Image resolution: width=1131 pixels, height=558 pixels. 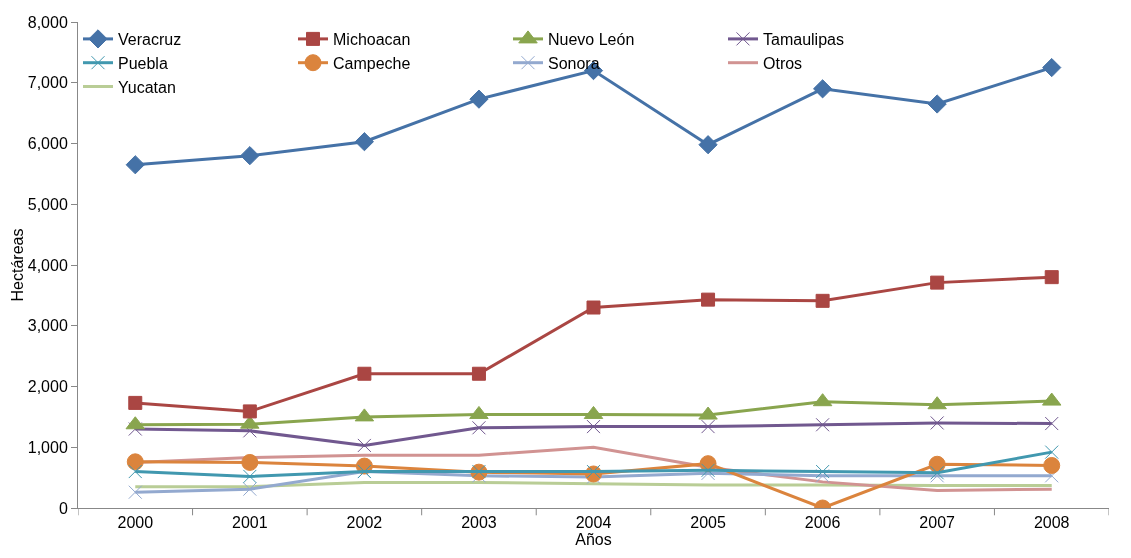 I want to click on y-tick-label: 3,000, so click(x=47, y=326).